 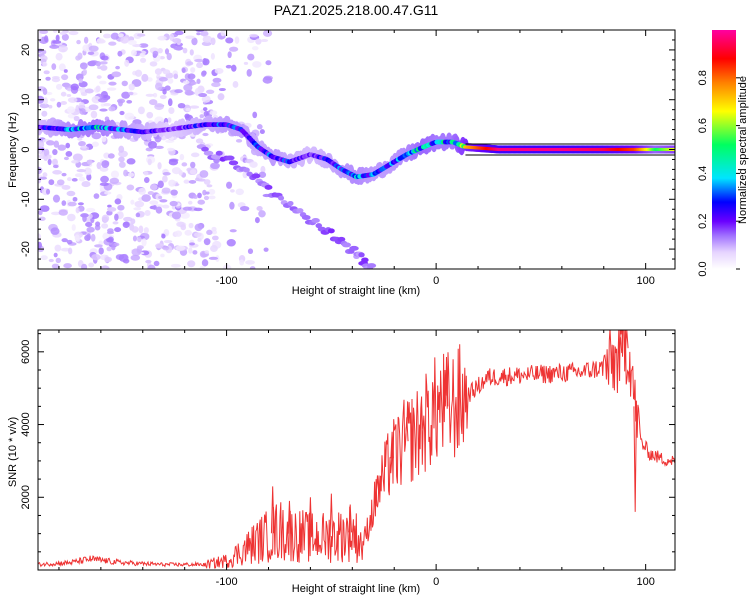 What do you see at coordinates (155, 149) in the screenshot?
I see `spectrogram-noise` at bounding box center [155, 149].